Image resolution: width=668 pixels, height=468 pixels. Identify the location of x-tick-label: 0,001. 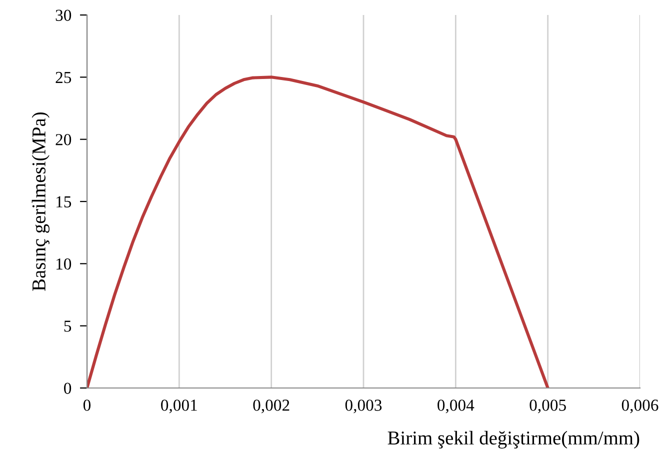
(179, 407).